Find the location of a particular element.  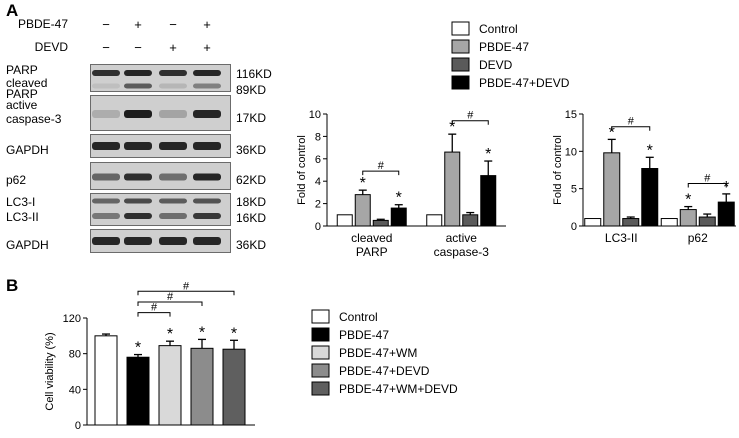

bar-pbde-47-wm is located at coordinates (170, 385).